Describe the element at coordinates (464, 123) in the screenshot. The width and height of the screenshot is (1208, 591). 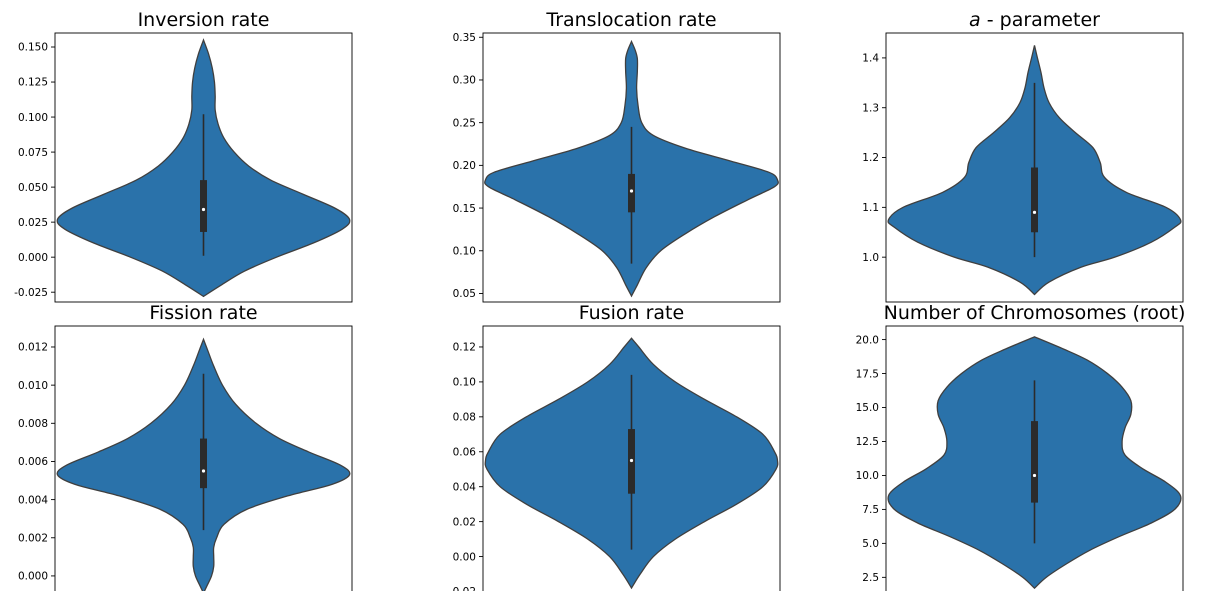
I see `y-tick-label: 0.25` at that location.